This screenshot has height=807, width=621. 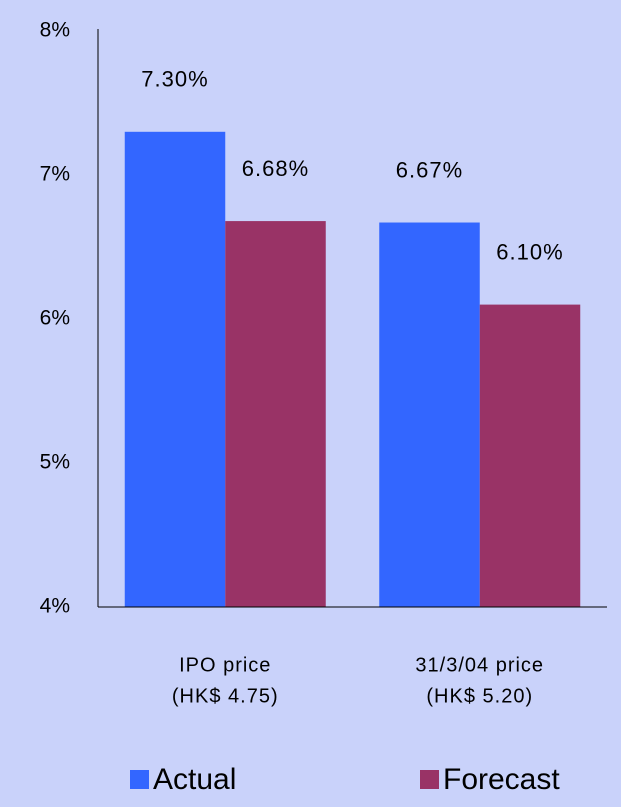 I want to click on value-label: 6.68%, so click(x=275, y=168).